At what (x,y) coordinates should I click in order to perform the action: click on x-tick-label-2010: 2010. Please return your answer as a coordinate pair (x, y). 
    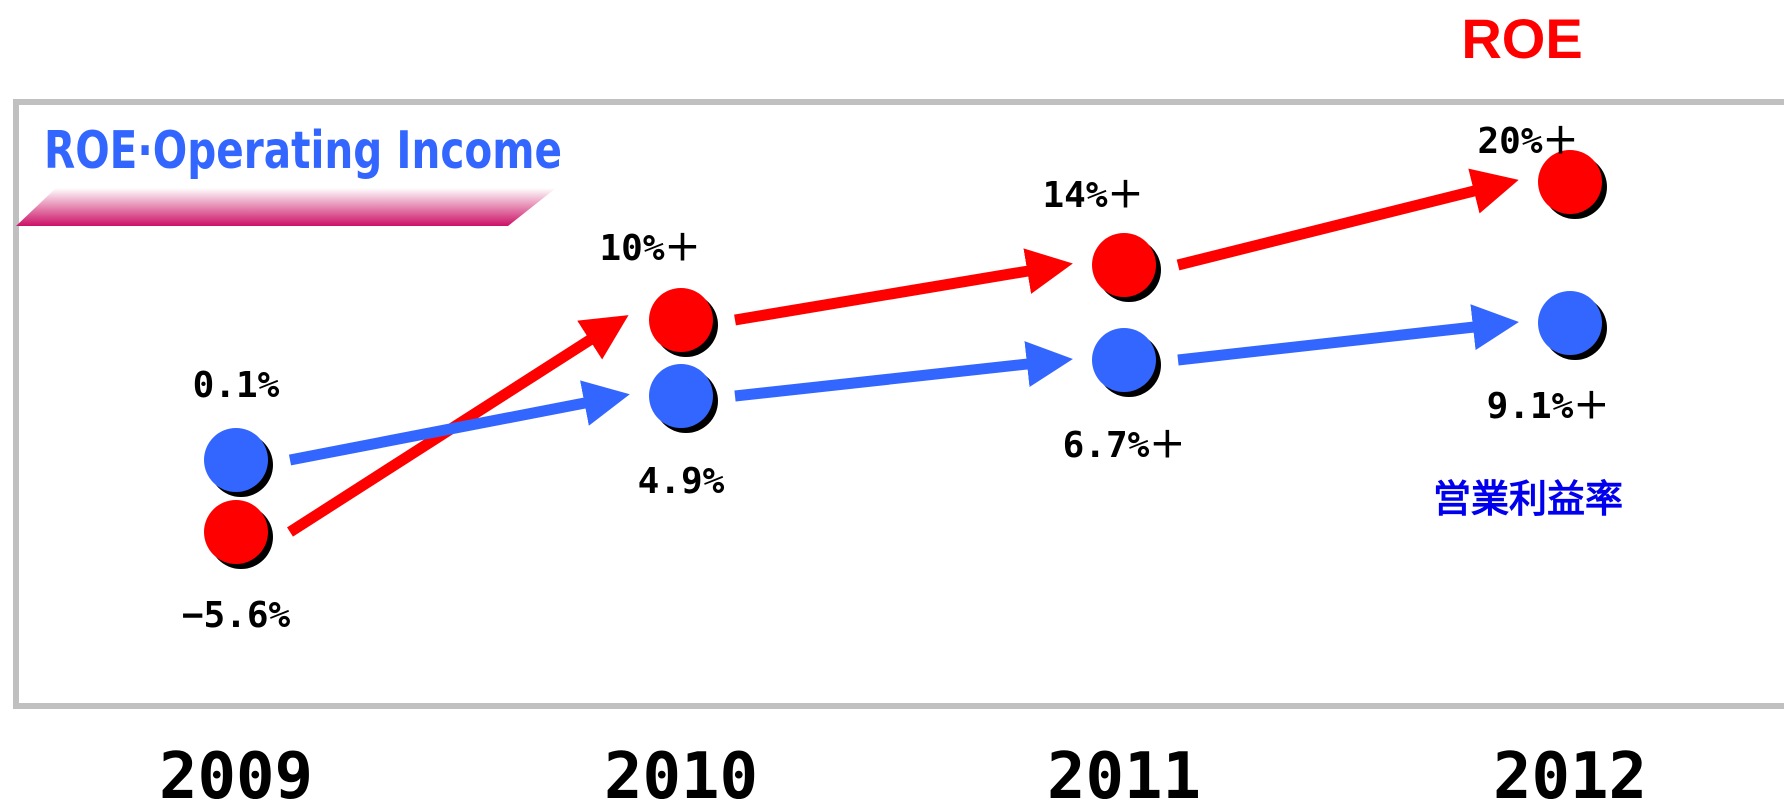
    Looking at the image, I should click on (681, 774).